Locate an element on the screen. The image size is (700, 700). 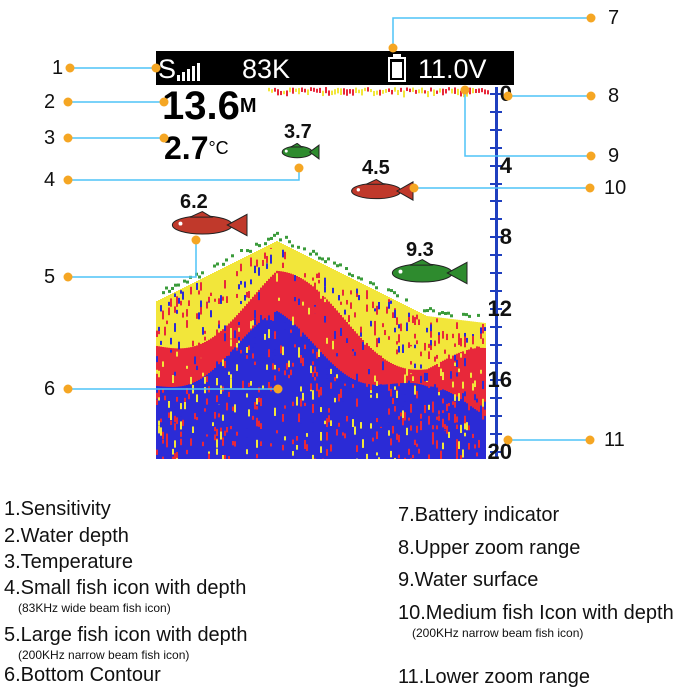
fish-depth-label: 6.2 is located at coordinates (194, 202).